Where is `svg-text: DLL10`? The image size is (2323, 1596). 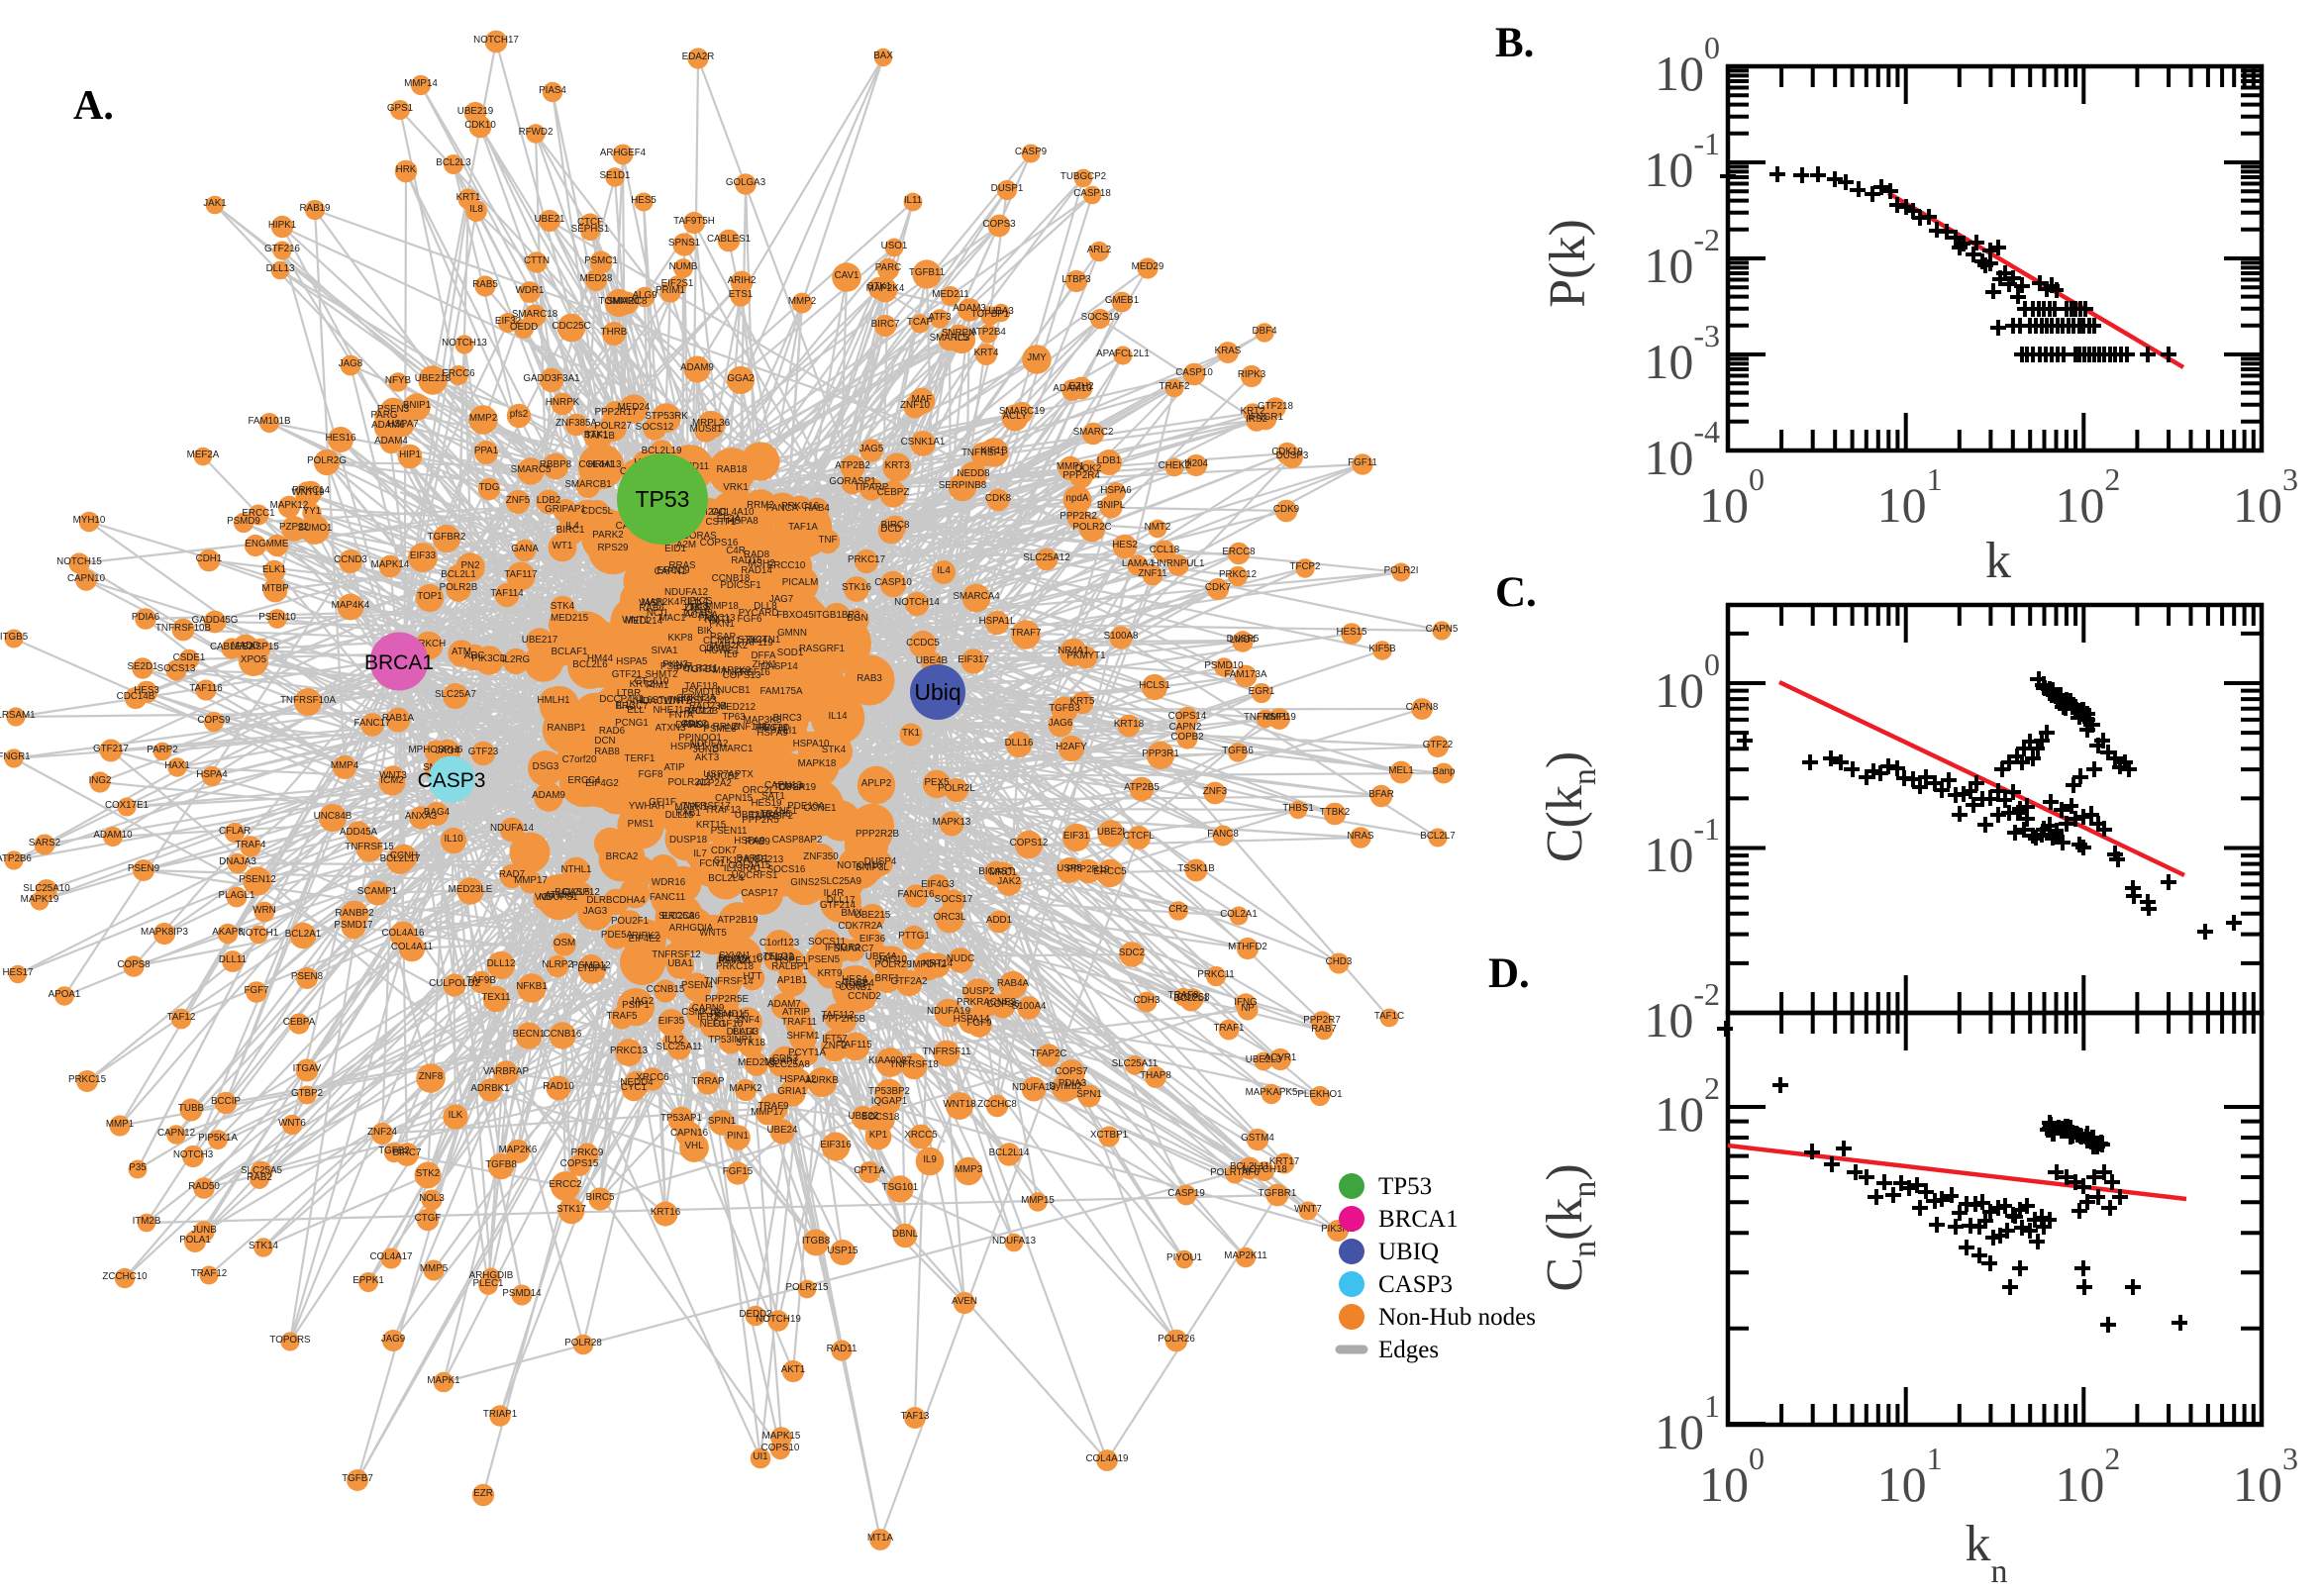
svg-text: DLL10 is located at coordinates (734, 958).